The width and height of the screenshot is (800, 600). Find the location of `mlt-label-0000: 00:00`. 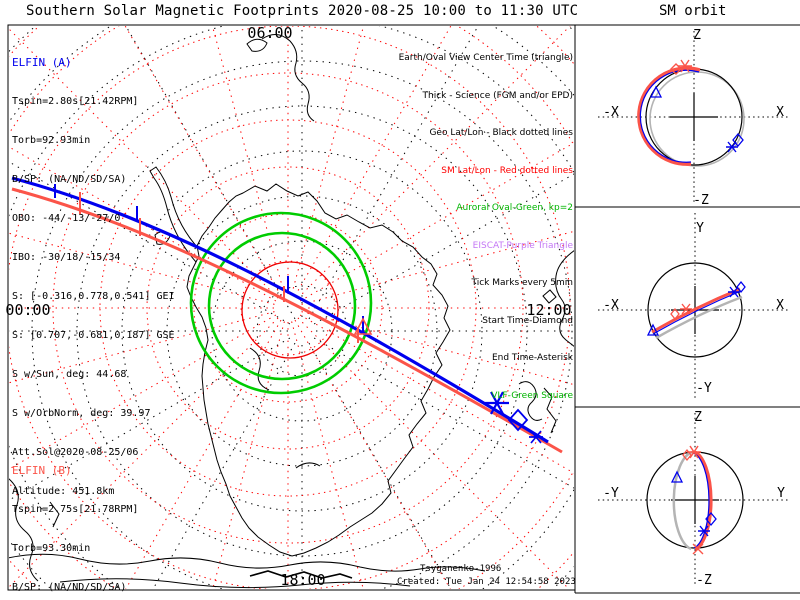

mlt-label-0000: 00:00 is located at coordinates (27, 310).